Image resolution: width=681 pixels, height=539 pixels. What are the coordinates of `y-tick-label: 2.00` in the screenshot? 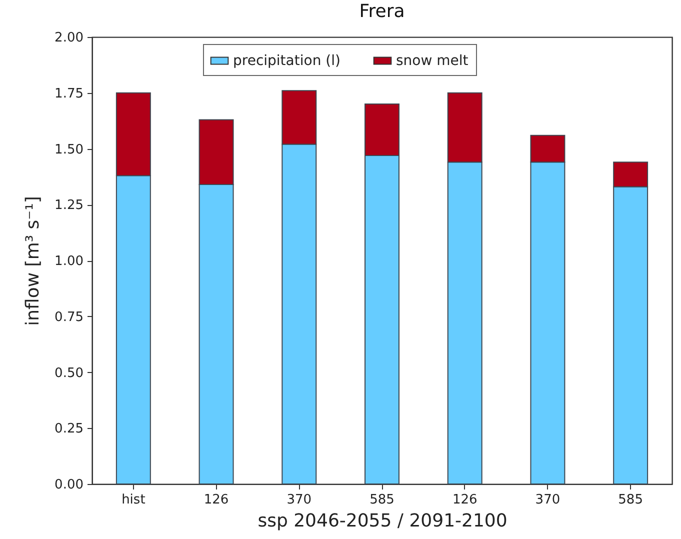 It's located at (69, 38).